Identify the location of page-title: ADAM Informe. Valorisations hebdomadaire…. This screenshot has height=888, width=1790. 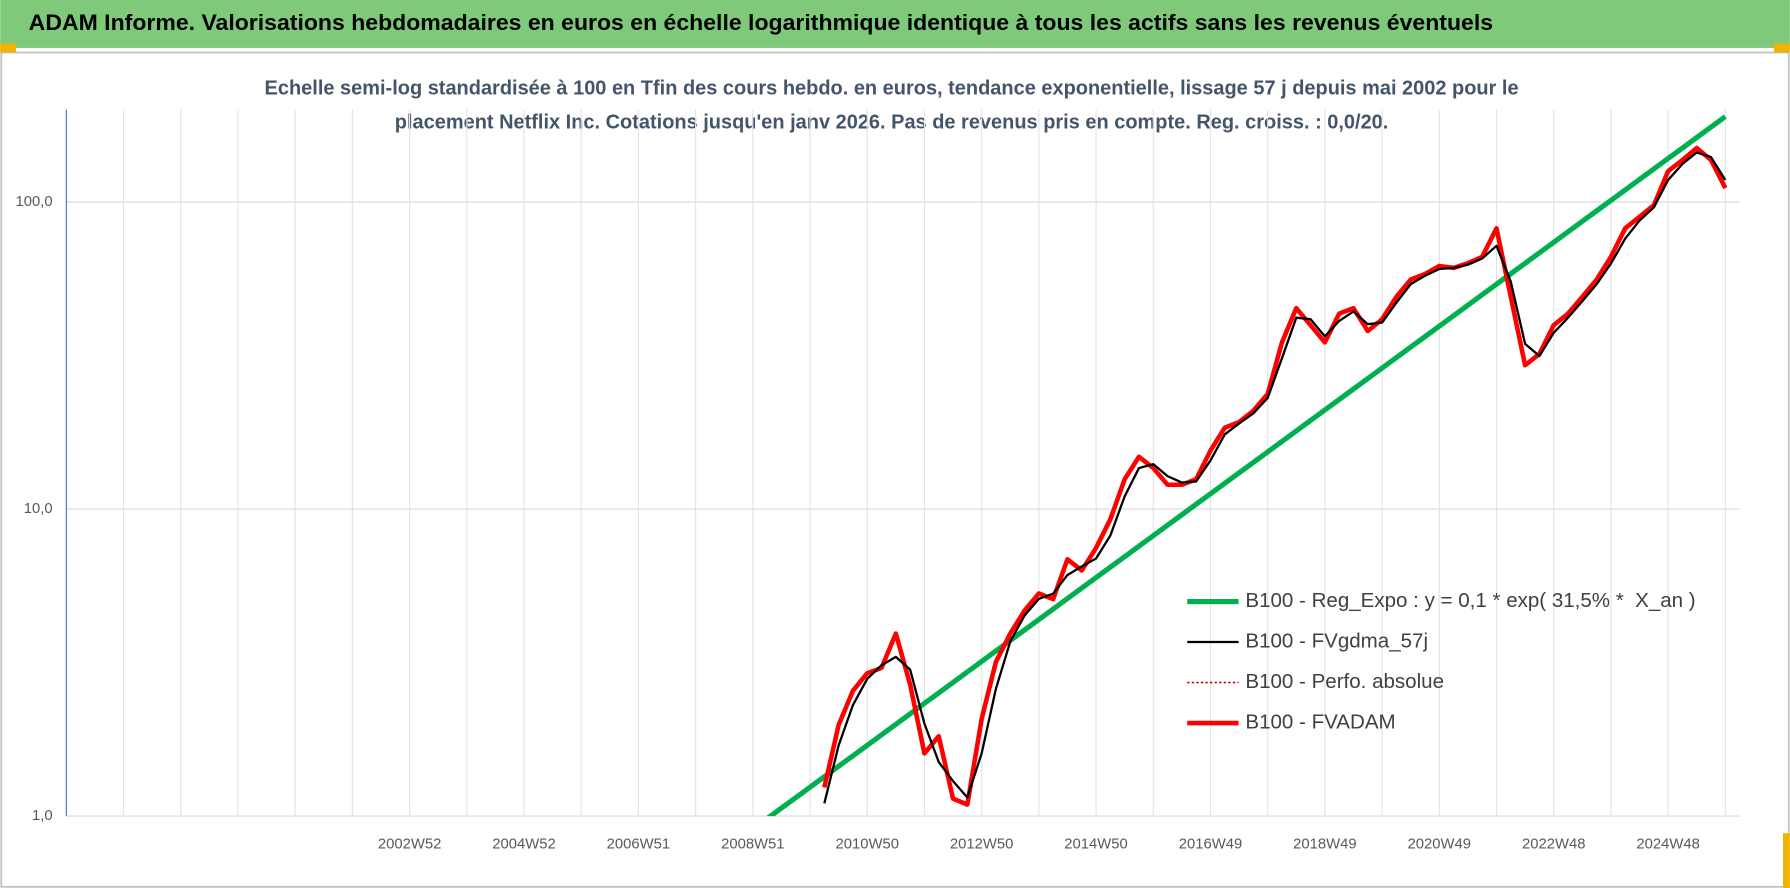
(761, 22).